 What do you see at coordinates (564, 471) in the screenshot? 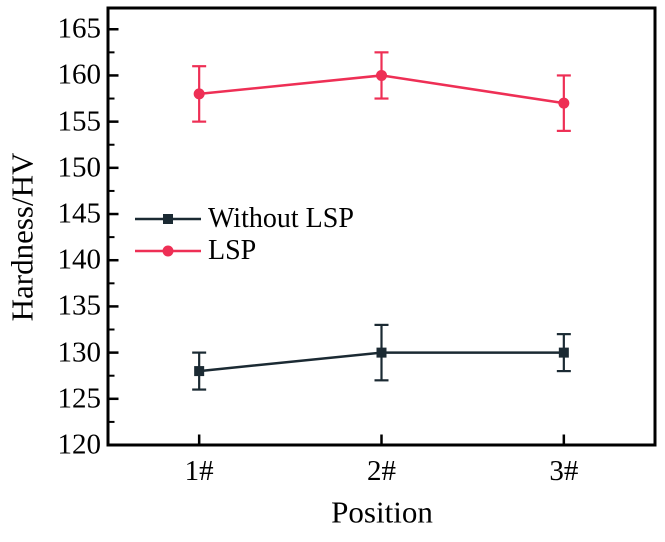
I see `x-tick-label: 3#` at bounding box center [564, 471].